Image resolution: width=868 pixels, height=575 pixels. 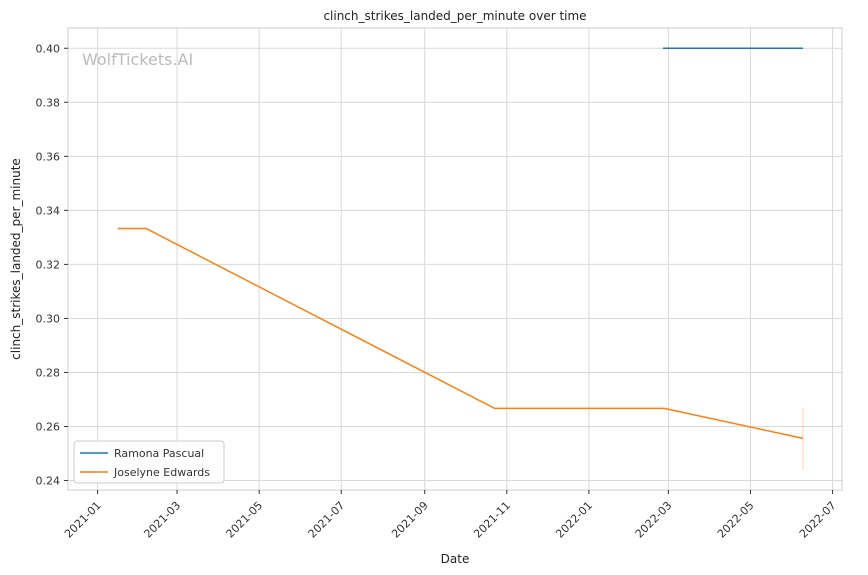 What do you see at coordinates (48, 48) in the screenshot?
I see `y-tick-label: 0.40` at bounding box center [48, 48].